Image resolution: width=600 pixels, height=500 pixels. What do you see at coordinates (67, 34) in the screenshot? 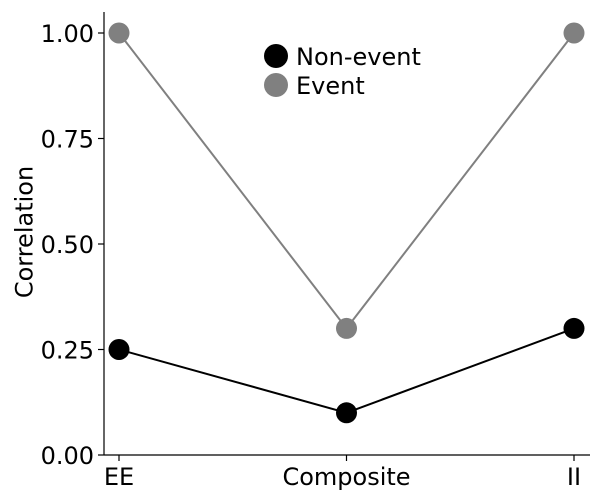
I see `y-tick-label: 1.00` at bounding box center [67, 34].